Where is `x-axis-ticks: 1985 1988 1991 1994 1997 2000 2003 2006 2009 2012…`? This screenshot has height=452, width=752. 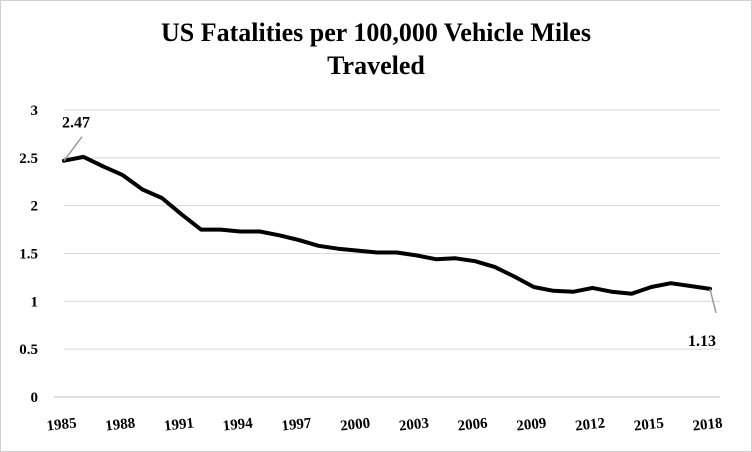
x-axis-ticks: 1985 1988 1991 1994 1997 2000 2003 2006 2009 2012… is located at coordinates (385, 424).